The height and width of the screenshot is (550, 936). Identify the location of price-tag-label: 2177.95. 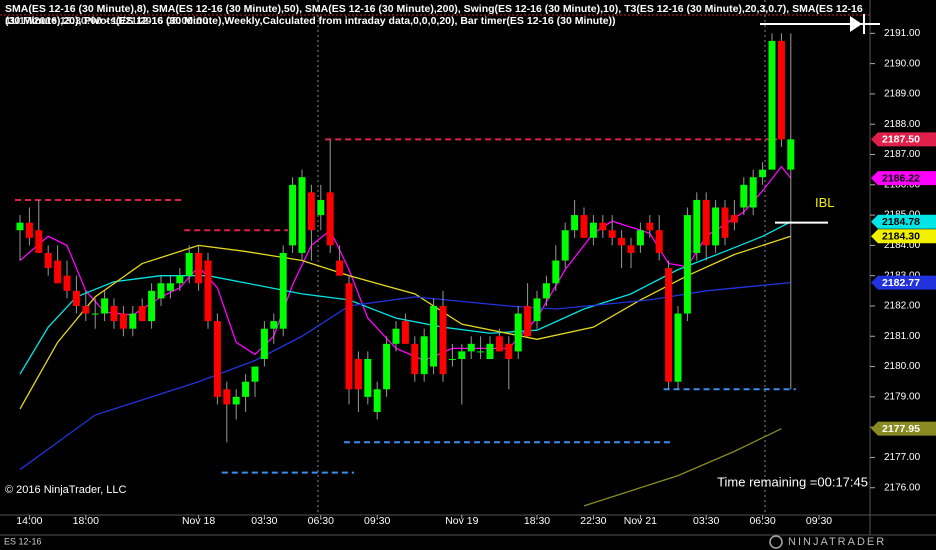
(901, 429).